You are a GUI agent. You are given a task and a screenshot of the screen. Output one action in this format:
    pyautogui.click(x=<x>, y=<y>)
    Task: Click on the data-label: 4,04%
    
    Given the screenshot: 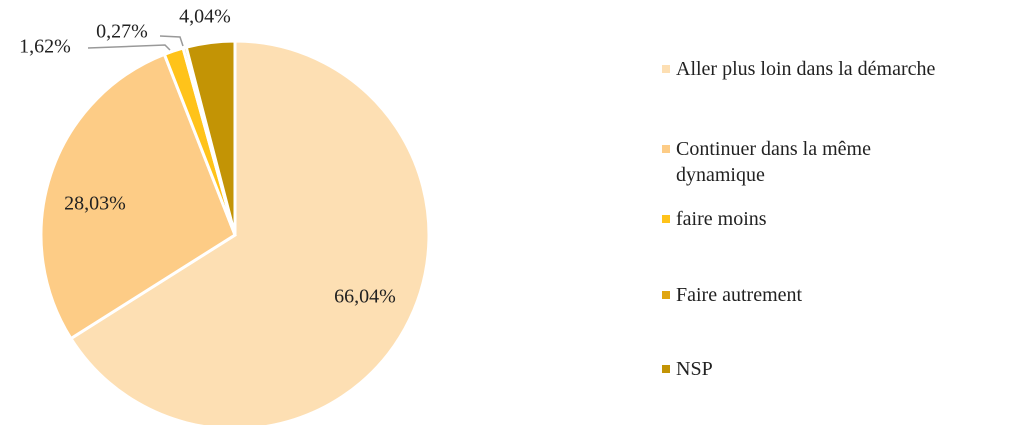 What is the action you would take?
    pyautogui.click(x=205, y=17)
    